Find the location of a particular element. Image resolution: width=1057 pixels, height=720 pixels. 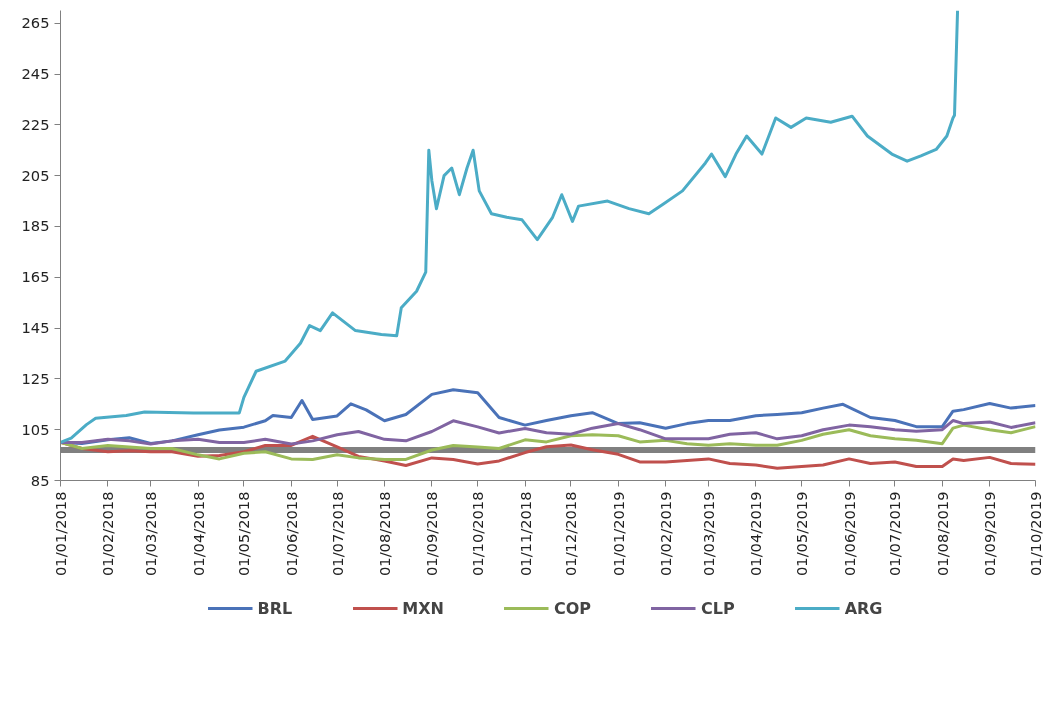

y-tick-label: 265 is located at coordinates (35, 23).